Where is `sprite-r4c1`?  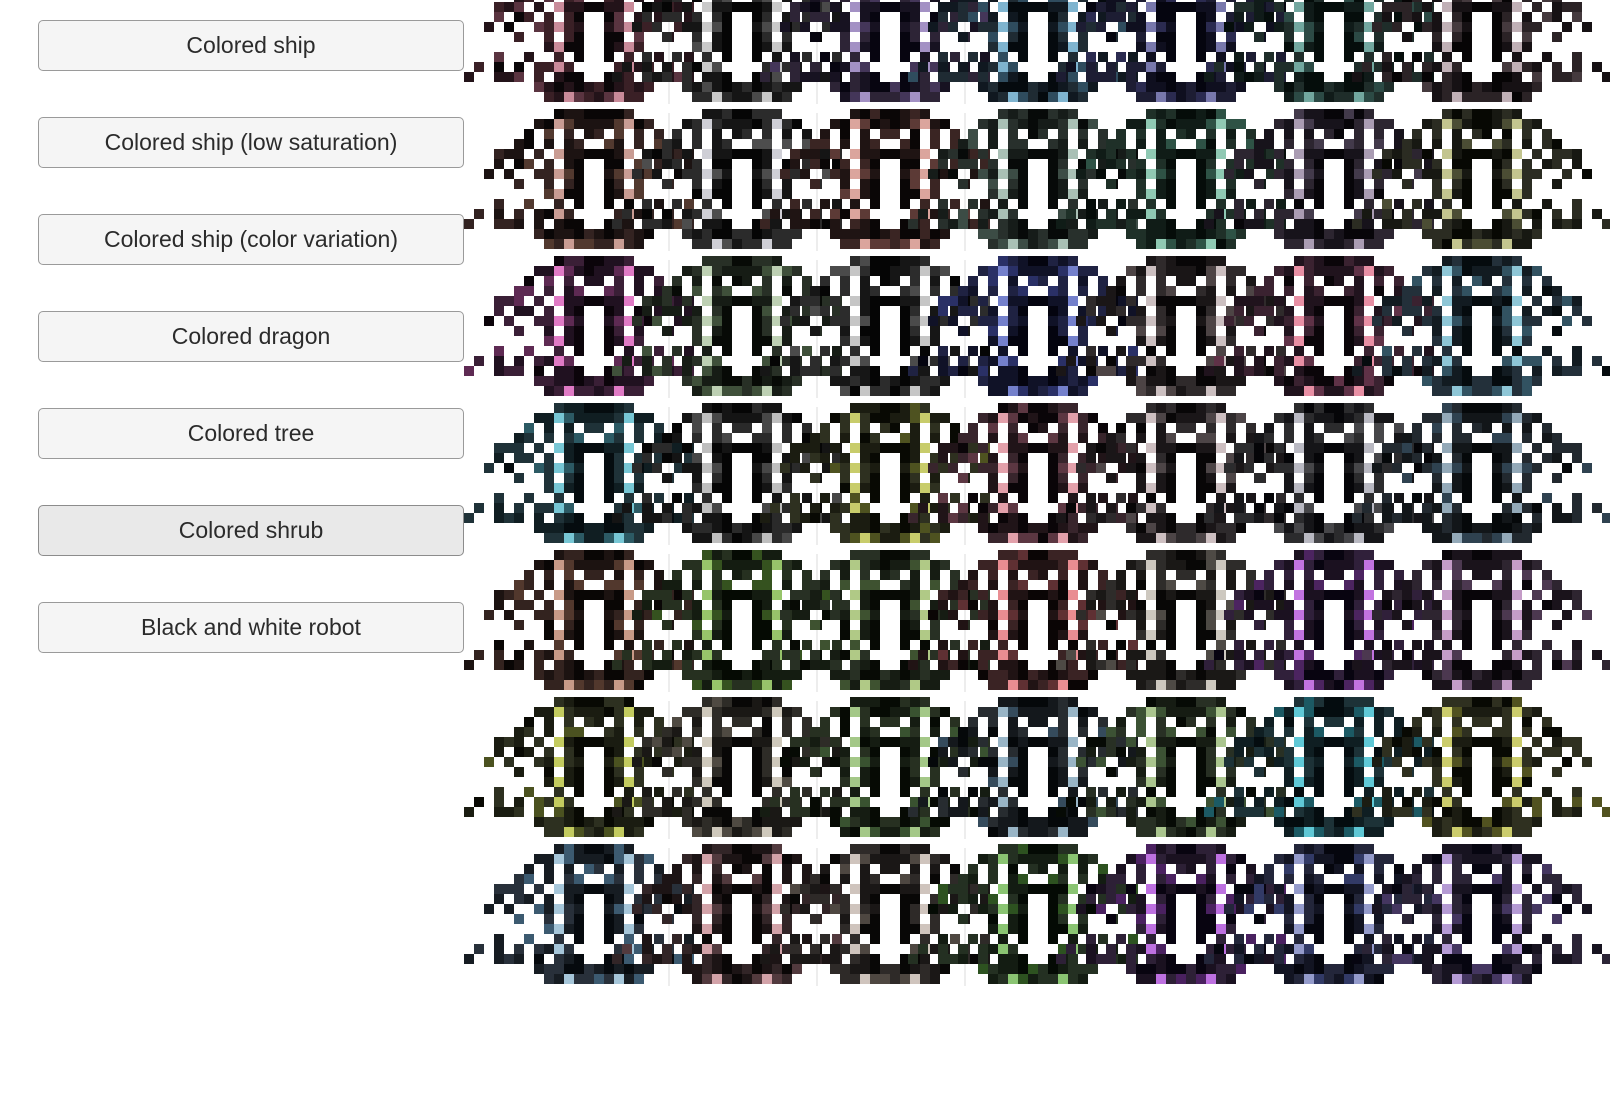 sprite-r4c1 is located at coordinates (594, 472).